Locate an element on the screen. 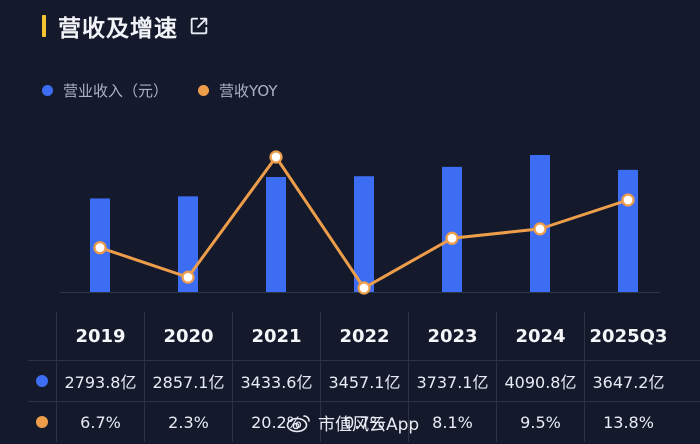  revenue-bar-2022 is located at coordinates (364, 234).